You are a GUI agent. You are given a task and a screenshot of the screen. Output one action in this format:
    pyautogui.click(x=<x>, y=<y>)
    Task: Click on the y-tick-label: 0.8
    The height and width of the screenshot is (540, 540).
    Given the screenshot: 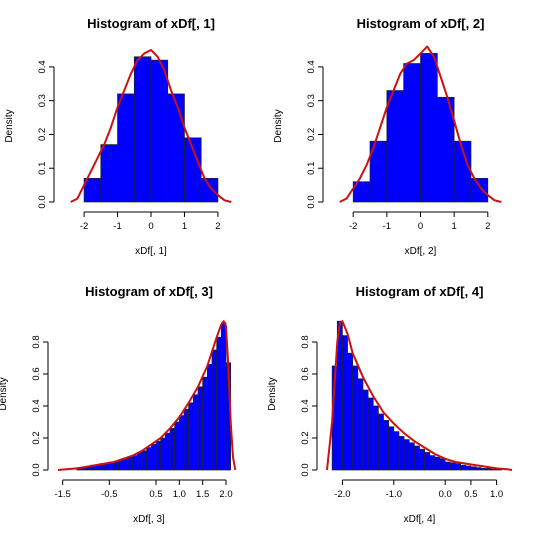 What is the action you would take?
    pyautogui.click(x=36, y=341)
    